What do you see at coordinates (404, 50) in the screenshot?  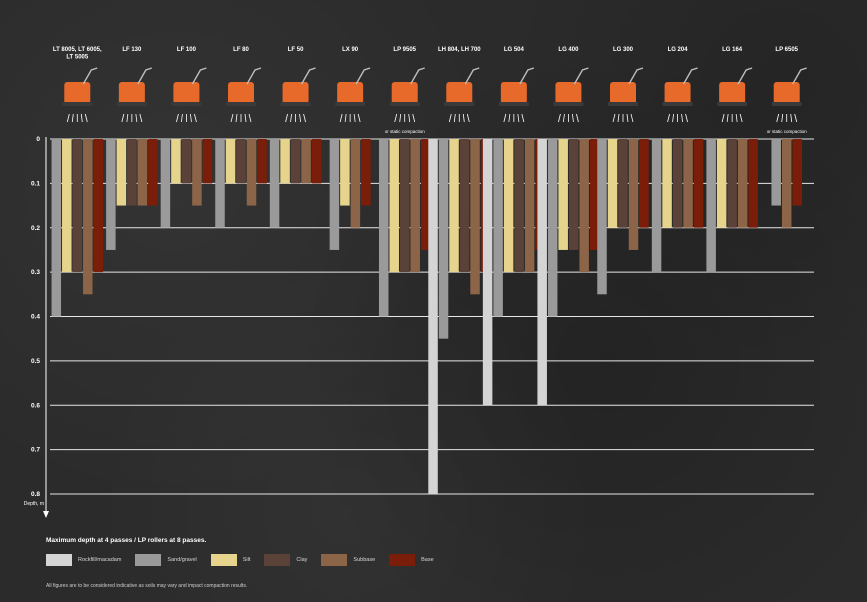 I see `category-label: LP 9505` at bounding box center [404, 50].